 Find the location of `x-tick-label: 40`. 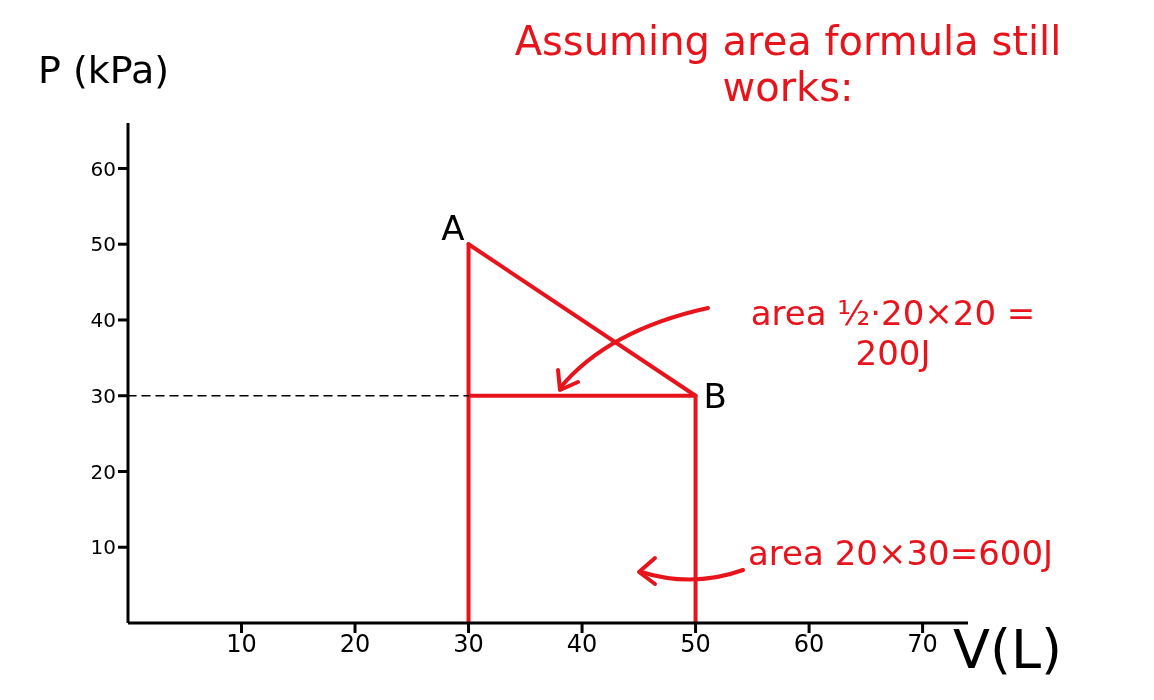

x-tick-label: 40 is located at coordinates (582, 644).